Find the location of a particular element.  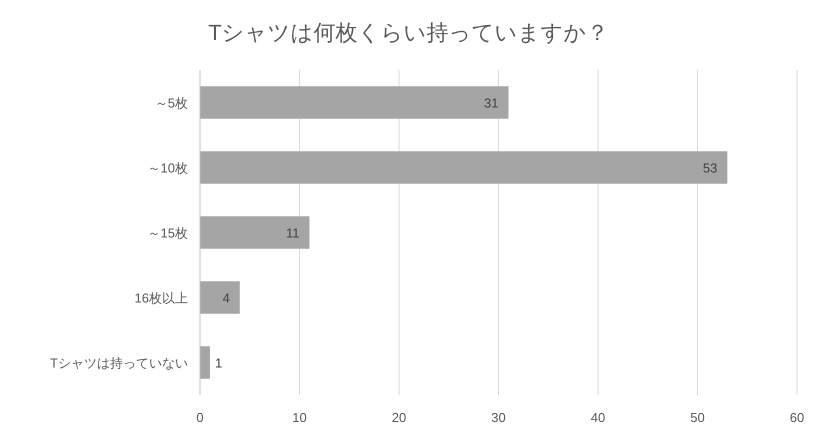

data-label: 1 is located at coordinates (218, 363).